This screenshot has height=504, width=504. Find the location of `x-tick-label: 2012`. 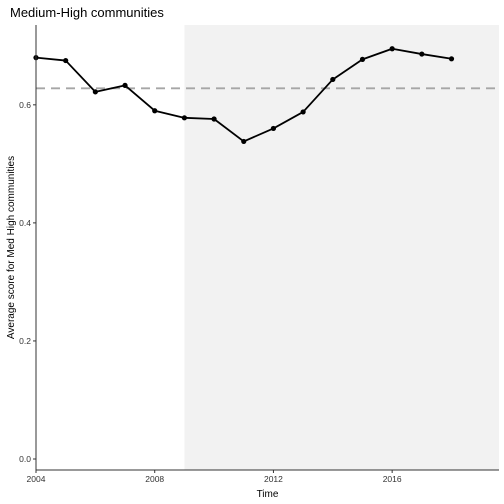

x-tick-label: 2012 is located at coordinates (273, 479).